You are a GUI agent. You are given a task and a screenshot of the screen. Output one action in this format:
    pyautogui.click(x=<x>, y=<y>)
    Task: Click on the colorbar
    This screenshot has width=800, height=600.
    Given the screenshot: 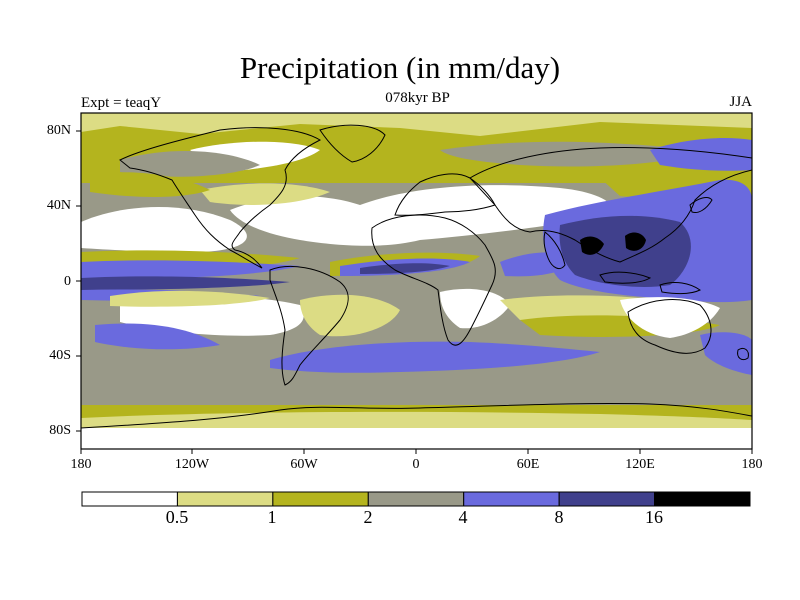 What is the action you would take?
    pyautogui.click(x=416, y=499)
    